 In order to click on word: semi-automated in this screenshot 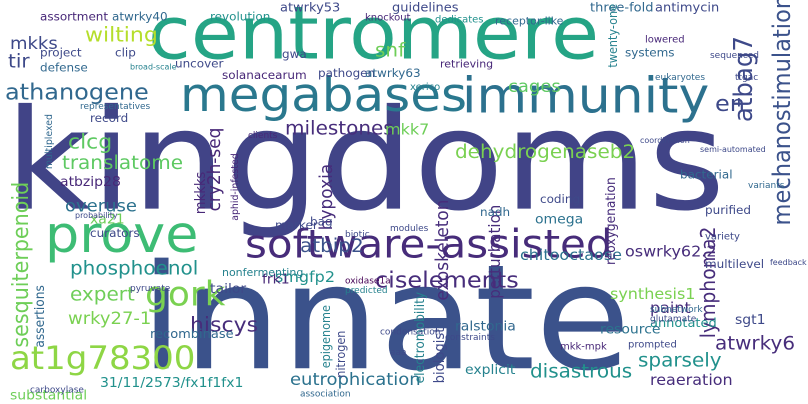, I will do `click(733, 149)`.